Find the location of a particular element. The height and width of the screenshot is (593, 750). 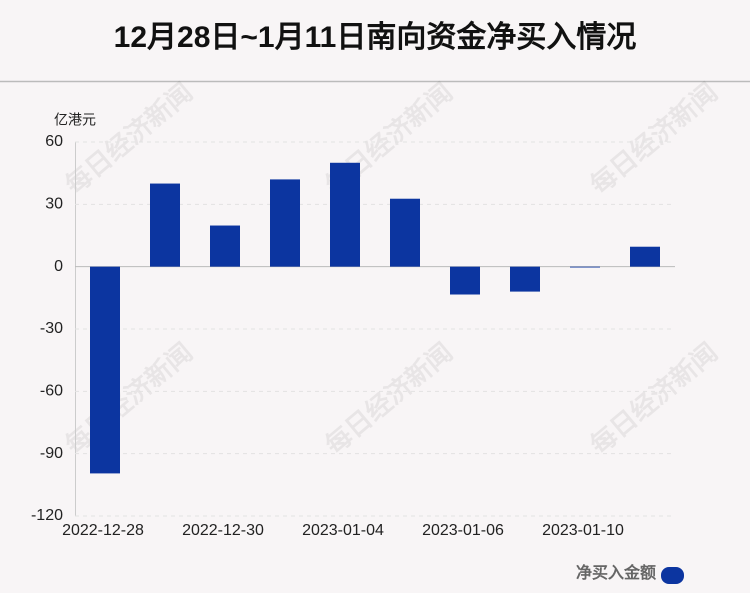

x-tick-label: 2023-01-06 is located at coordinates (463, 530).